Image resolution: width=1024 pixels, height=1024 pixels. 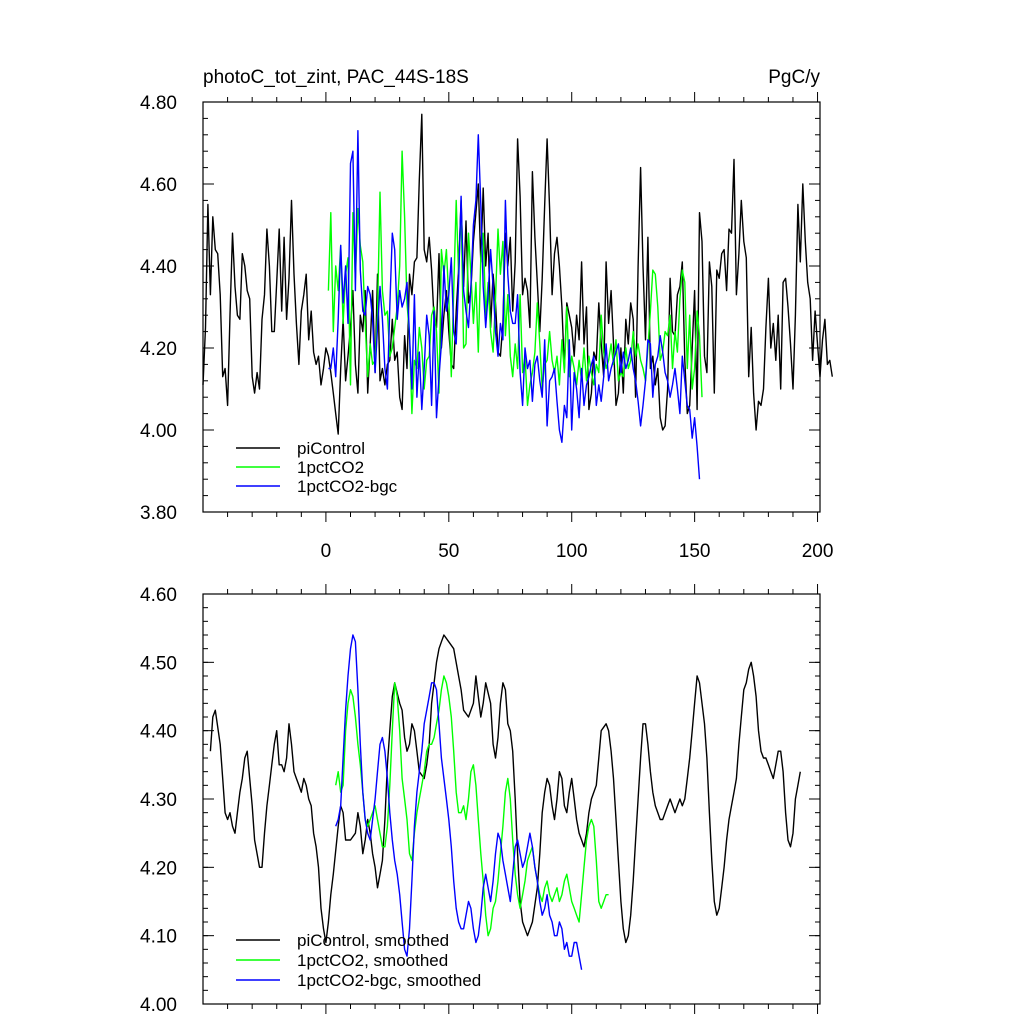 What do you see at coordinates (158, 513) in the screenshot?
I see `y-tick-label: 3.80` at bounding box center [158, 513].